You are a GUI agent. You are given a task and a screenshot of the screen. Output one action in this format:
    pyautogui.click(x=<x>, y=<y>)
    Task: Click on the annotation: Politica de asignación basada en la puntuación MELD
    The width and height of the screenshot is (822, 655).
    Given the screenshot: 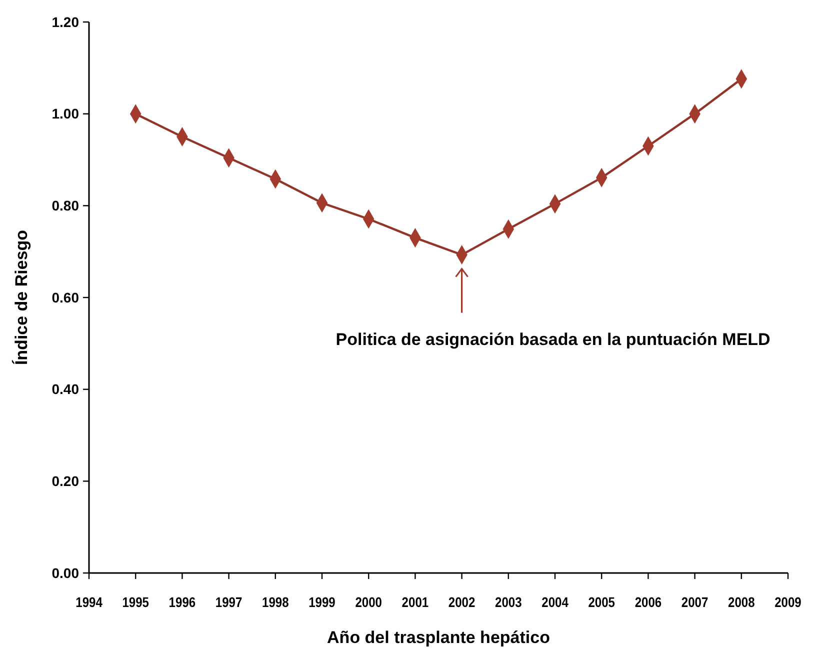 What is the action you would take?
    pyautogui.click(x=553, y=339)
    